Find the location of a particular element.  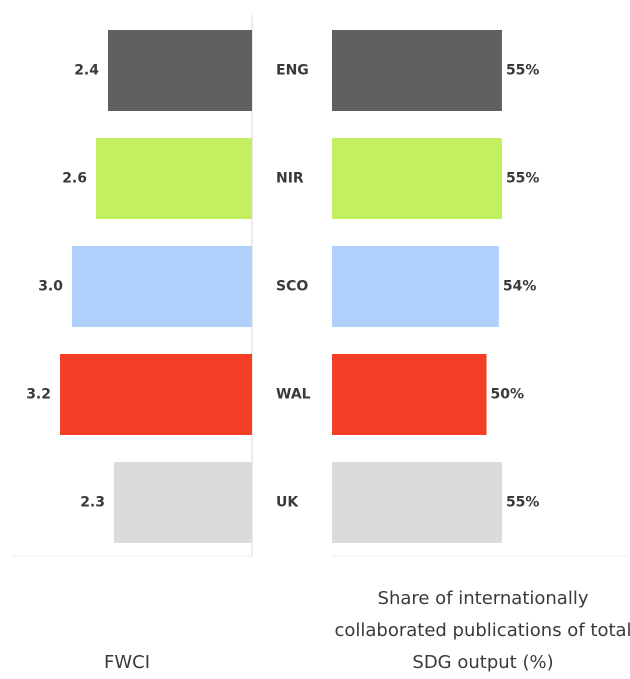

x-axis-title: FWCI is located at coordinates (127, 662).